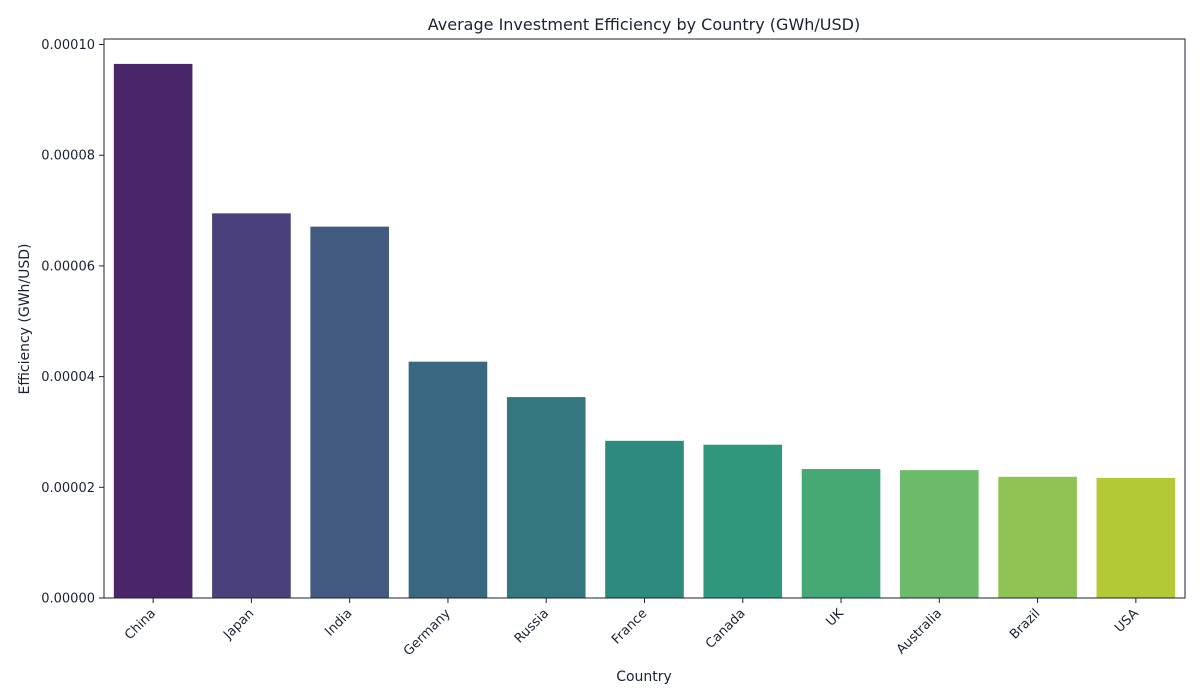 The width and height of the screenshot is (1200, 700). Describe the element at coordinates (726, 629) in the screenshot. I see `x-tick-label: Canada` at that location.